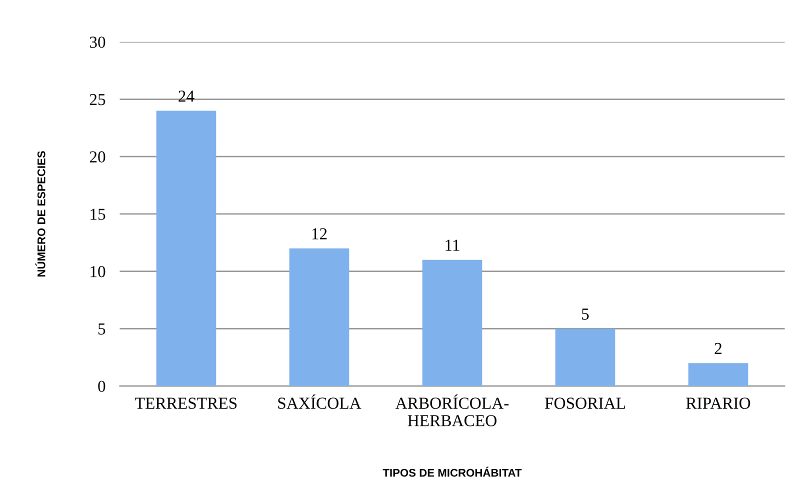 The height and width of the screenshot is (493, 809). I want to click on x-tick-label: SAXÍCOLA, so click(320, 401).